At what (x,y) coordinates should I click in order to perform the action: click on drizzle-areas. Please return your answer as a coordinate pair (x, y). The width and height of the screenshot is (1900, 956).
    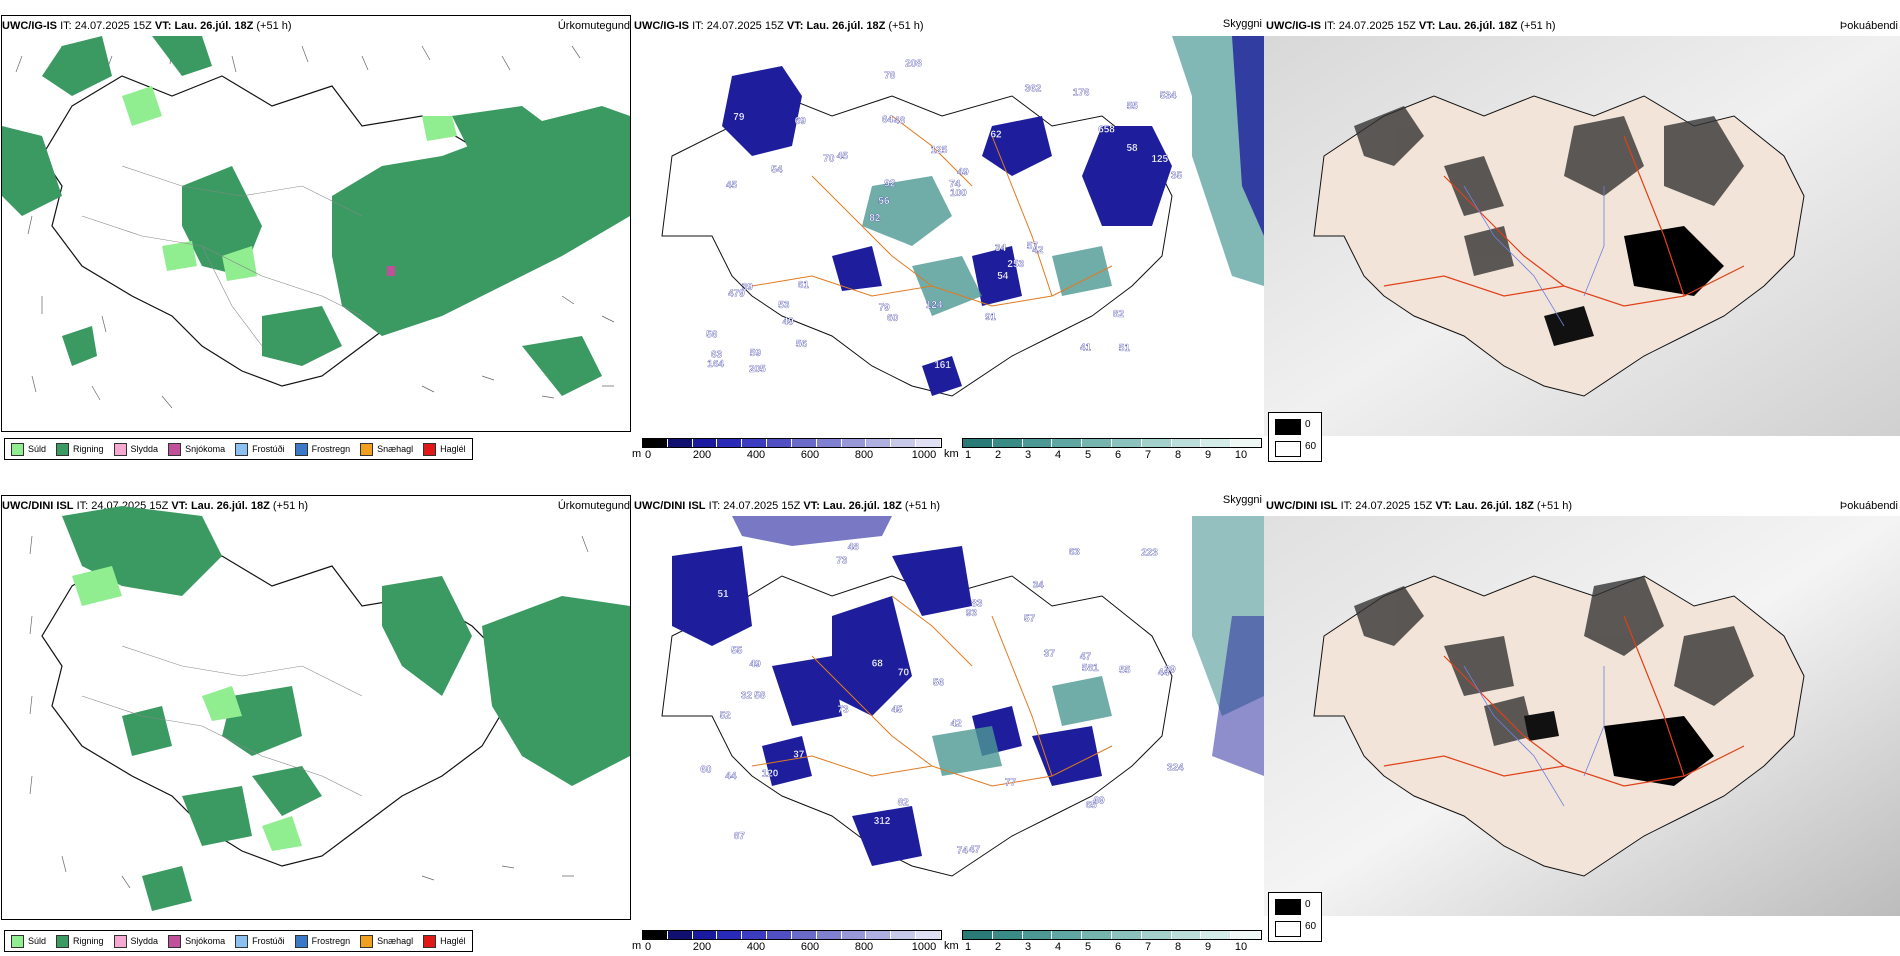
    Looking at the image, I should click on (187, 708).